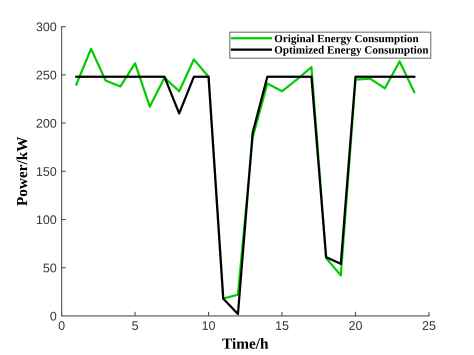  Describe the element at coordinates (46, 75) in the screenshot. I see `y-tick-label: 250` at that location.